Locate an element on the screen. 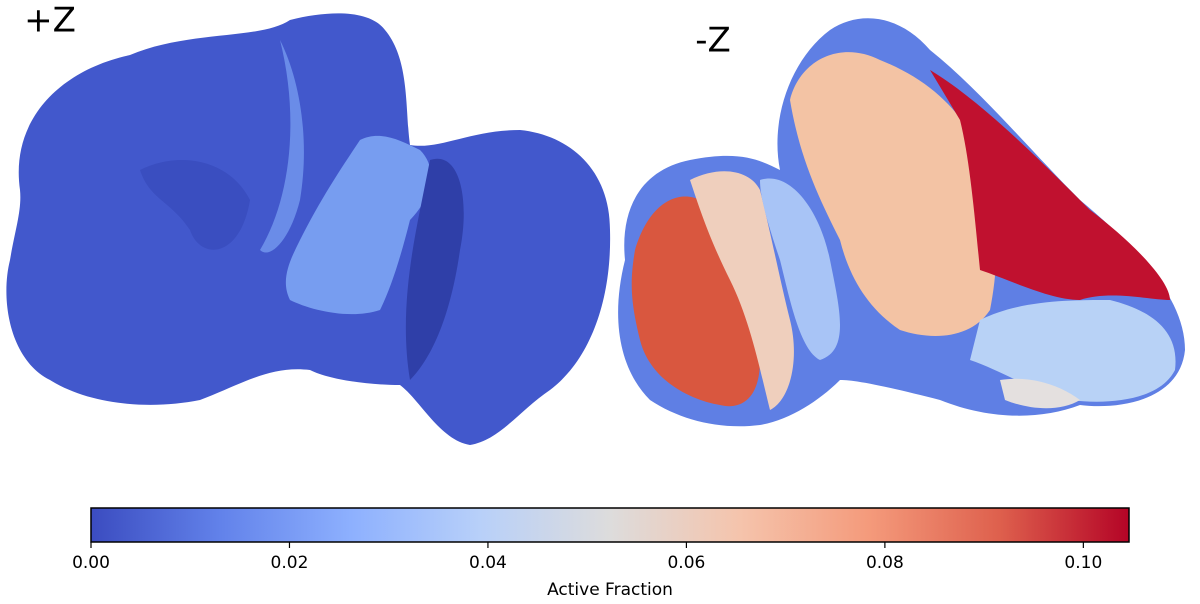 Image resolution: width=1200 pixels, height=604 pixels. x-tick-label: 0.06 is located at coordinates (686, 563).